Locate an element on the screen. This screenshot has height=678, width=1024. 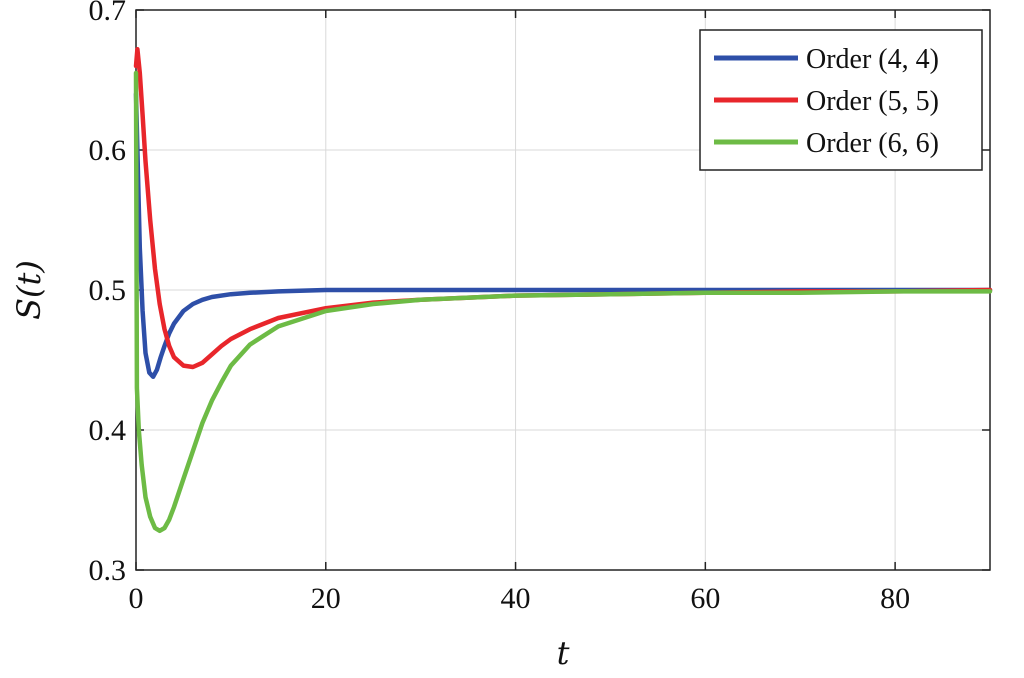
x-tick-label: 40 is located at coordinates (516, 598).